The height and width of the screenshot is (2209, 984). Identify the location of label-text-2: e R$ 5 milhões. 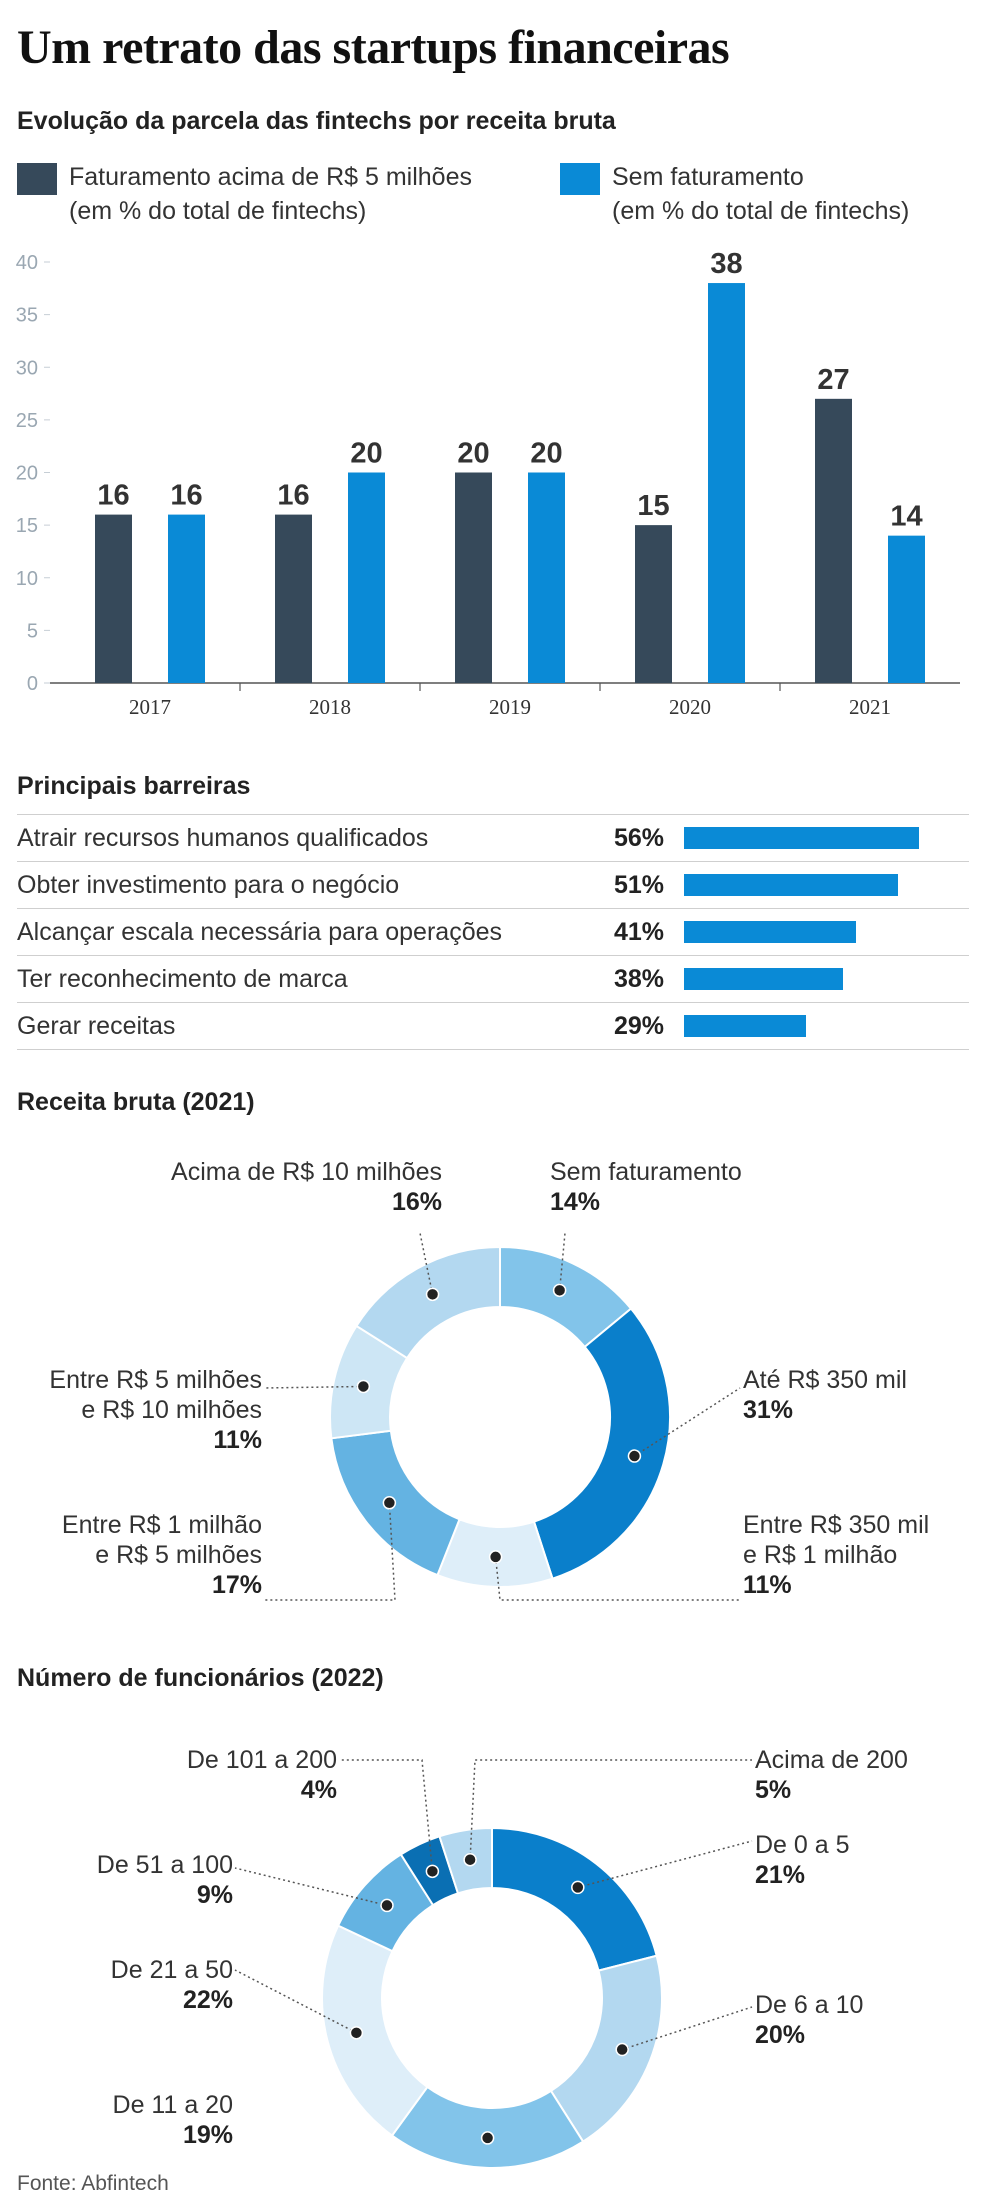
(178, 1555).